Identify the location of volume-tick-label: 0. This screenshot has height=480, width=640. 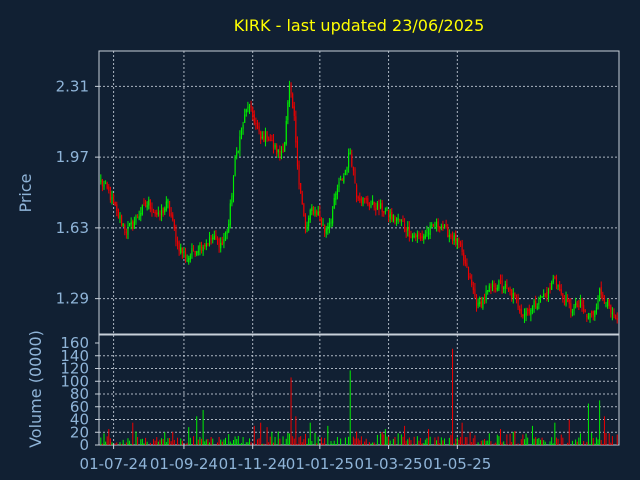
(84, 445).